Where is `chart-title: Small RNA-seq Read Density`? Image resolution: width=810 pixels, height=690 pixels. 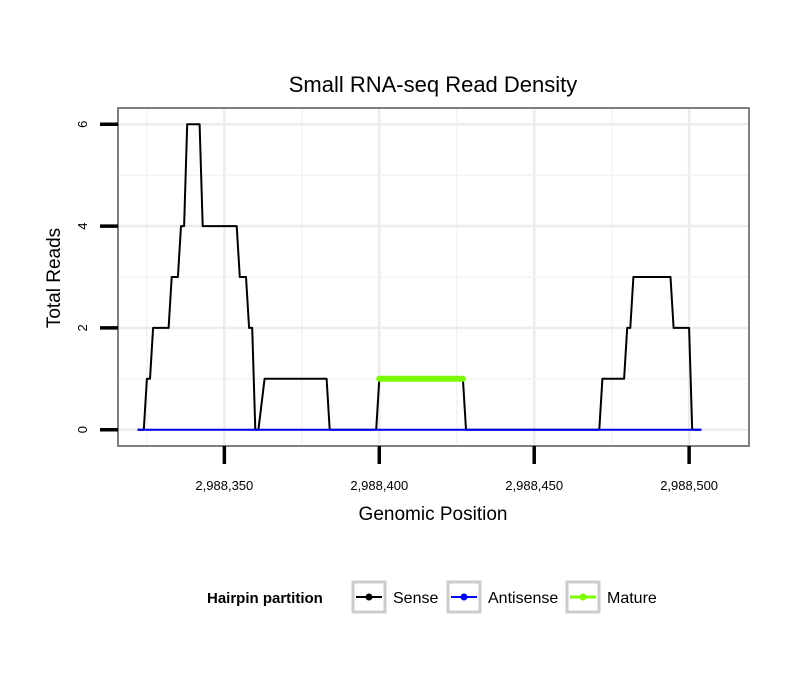
chart-title: Small RNA-seq Read Density is located at coordinates (433, 84).